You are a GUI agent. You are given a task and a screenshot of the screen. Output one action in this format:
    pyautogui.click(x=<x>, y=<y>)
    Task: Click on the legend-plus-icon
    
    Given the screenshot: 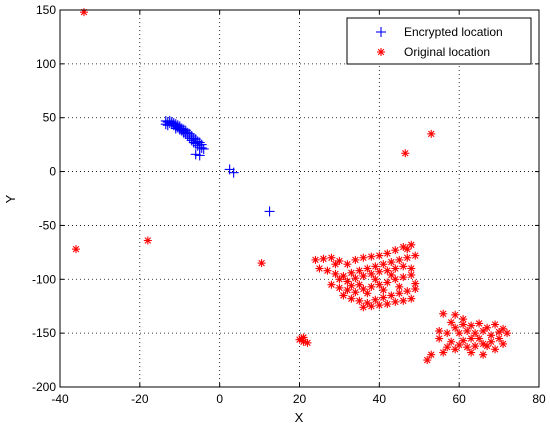 What is the action you would take?
    pyautogui.click(x=381, y=32)
    